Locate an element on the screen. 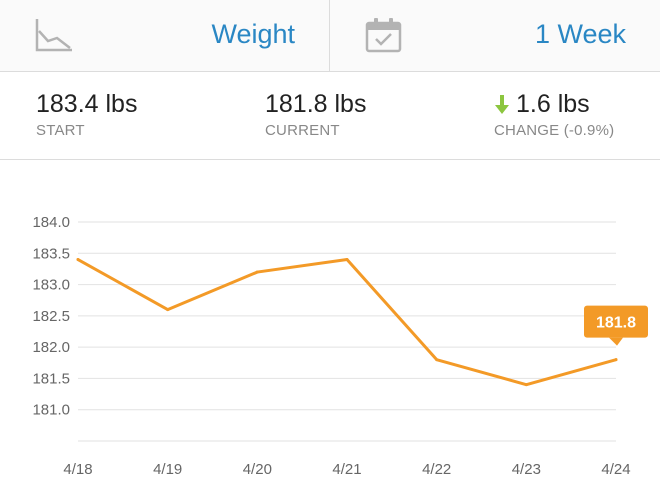 Image resolution: width=660 pixels, height=489 pixels. current-stat: 181.8 lbs CURRENT is located at coordinates (315, 114).